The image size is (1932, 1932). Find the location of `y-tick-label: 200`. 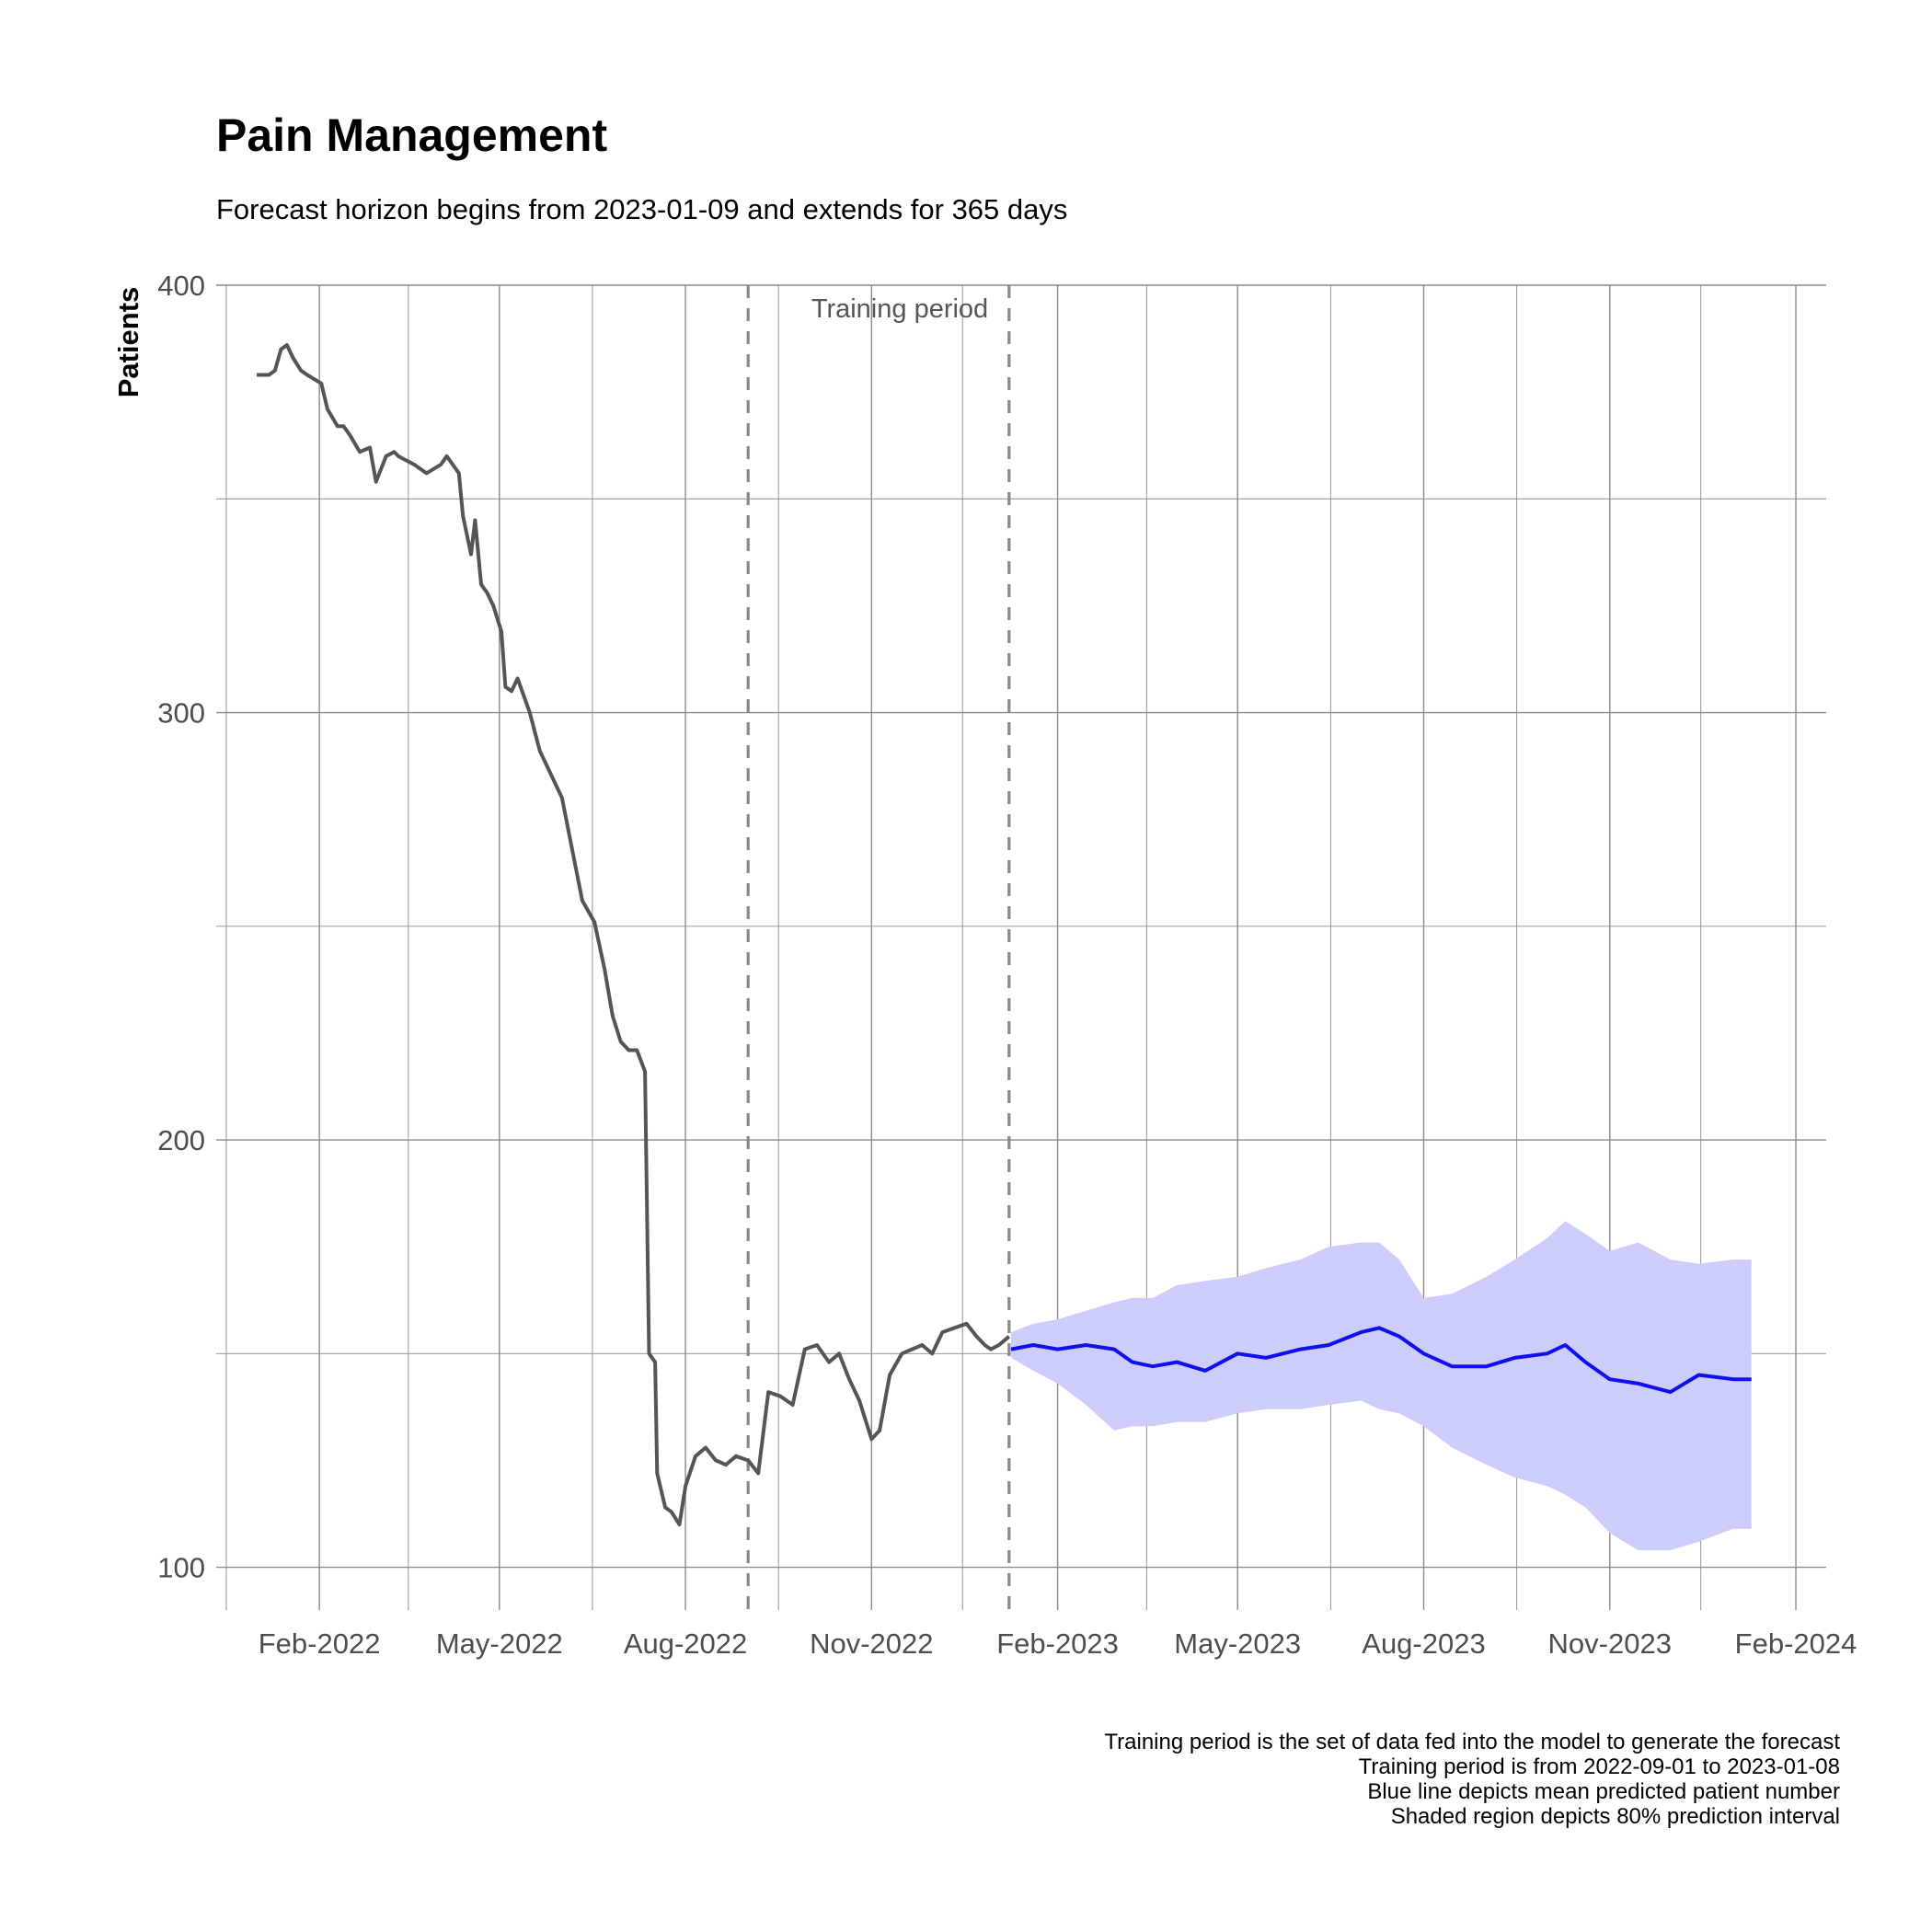

y-tick-label: 200 is located at coordinates (181, 1140).